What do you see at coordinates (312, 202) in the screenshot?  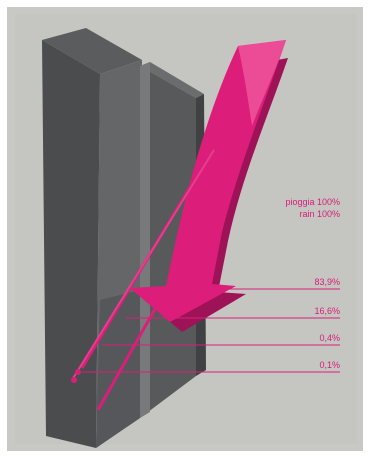 I see `legend-it: pioggia 100%` at bounding box center [312, 202].